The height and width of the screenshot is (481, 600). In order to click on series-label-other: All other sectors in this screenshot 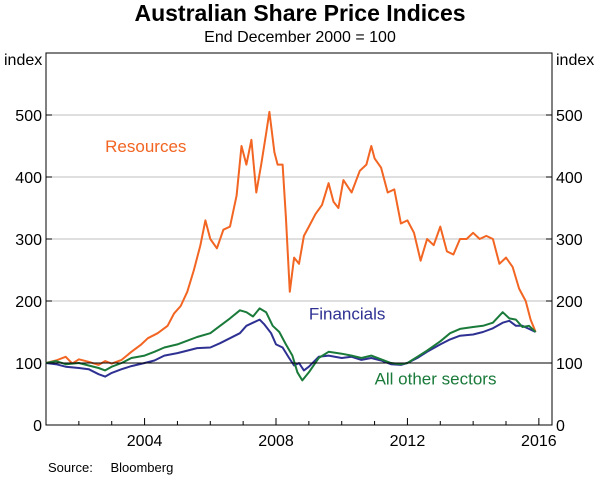, I will do `click(436, 379)`.